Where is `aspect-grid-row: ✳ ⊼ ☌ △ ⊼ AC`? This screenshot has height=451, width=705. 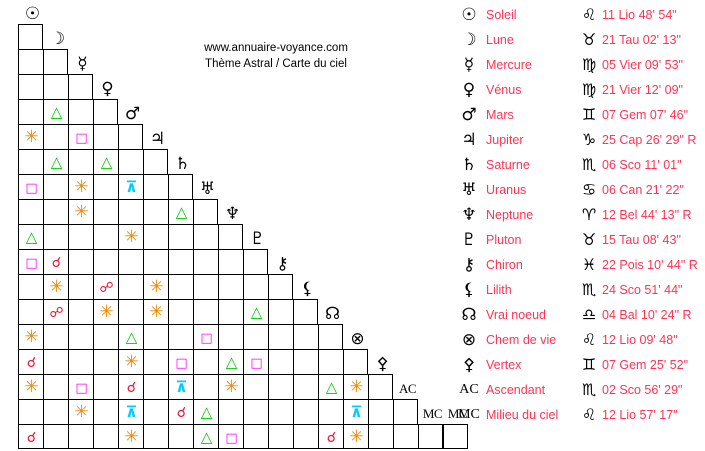 aspect-grid-row: ✳ ⊼ ☌ △ ⊼ AC is located at coordinates (243, 402).